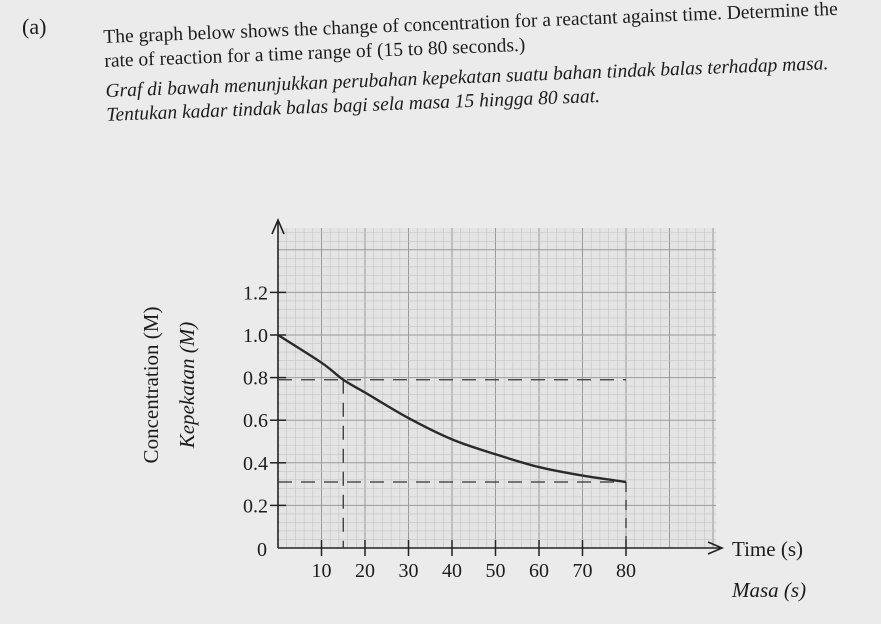 Image resolution: width=881 pixels, height=624 pixels. What do you see at coordinates (626, 571) in the screenshot?
I see `x-tick-label: 80` at bounding box center [626, 571].